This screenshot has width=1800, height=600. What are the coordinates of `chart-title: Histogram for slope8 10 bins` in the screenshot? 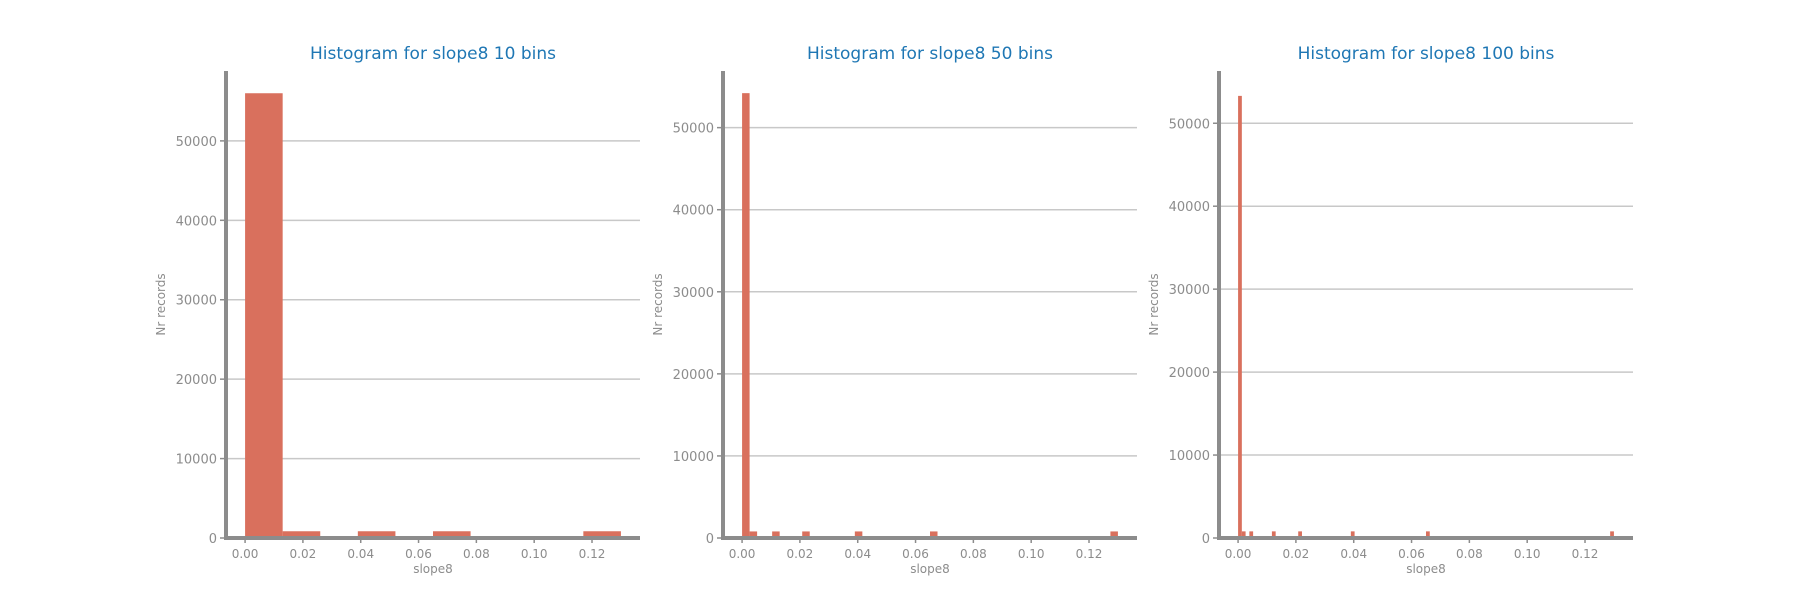 It's located at (433, 54).